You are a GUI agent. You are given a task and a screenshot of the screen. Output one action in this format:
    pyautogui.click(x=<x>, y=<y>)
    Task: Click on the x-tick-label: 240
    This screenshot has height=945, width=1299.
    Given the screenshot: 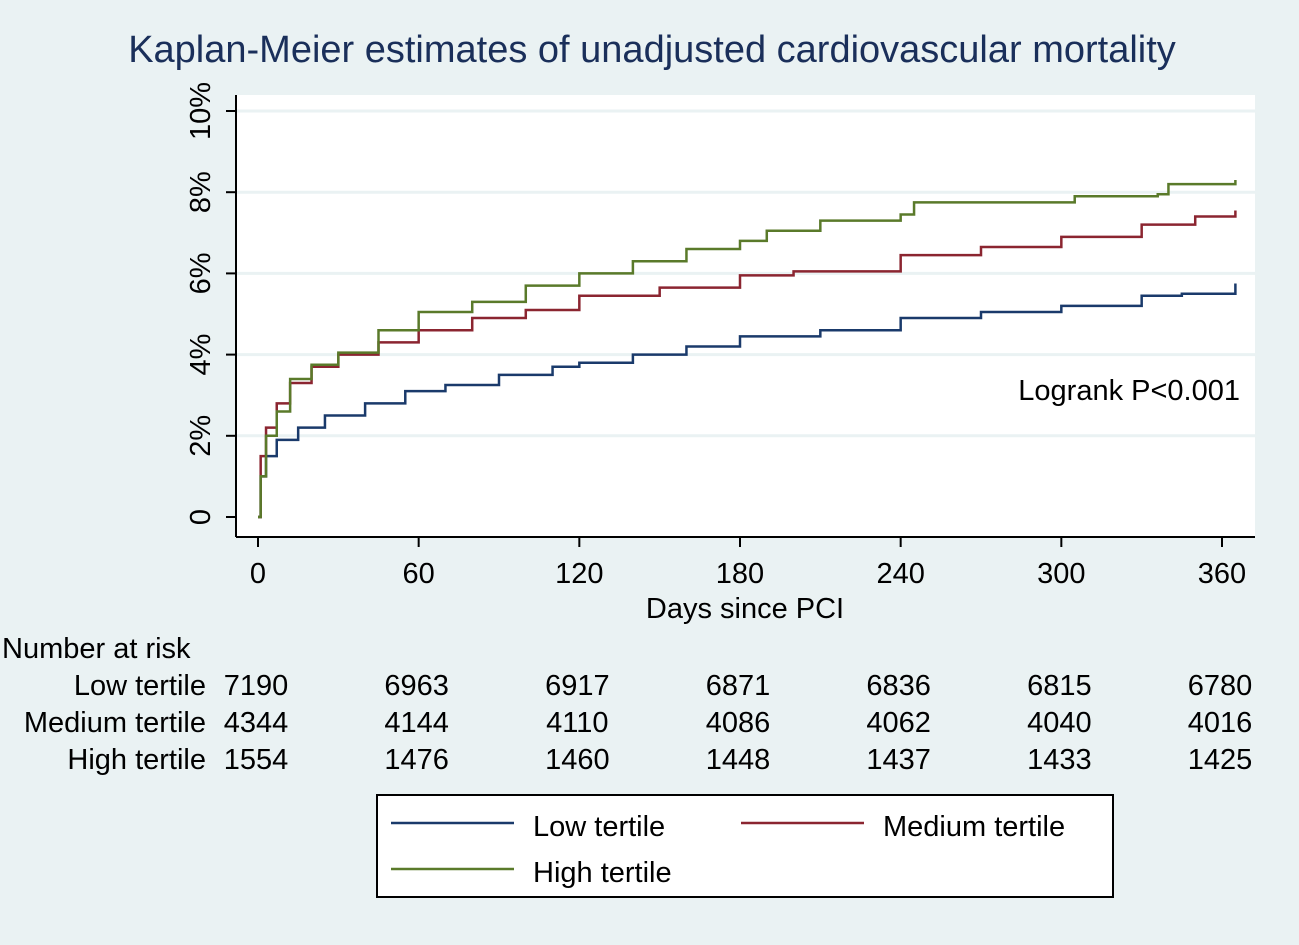 What is the action you would take?
    pyautogui.click(x=900, y=574)
    